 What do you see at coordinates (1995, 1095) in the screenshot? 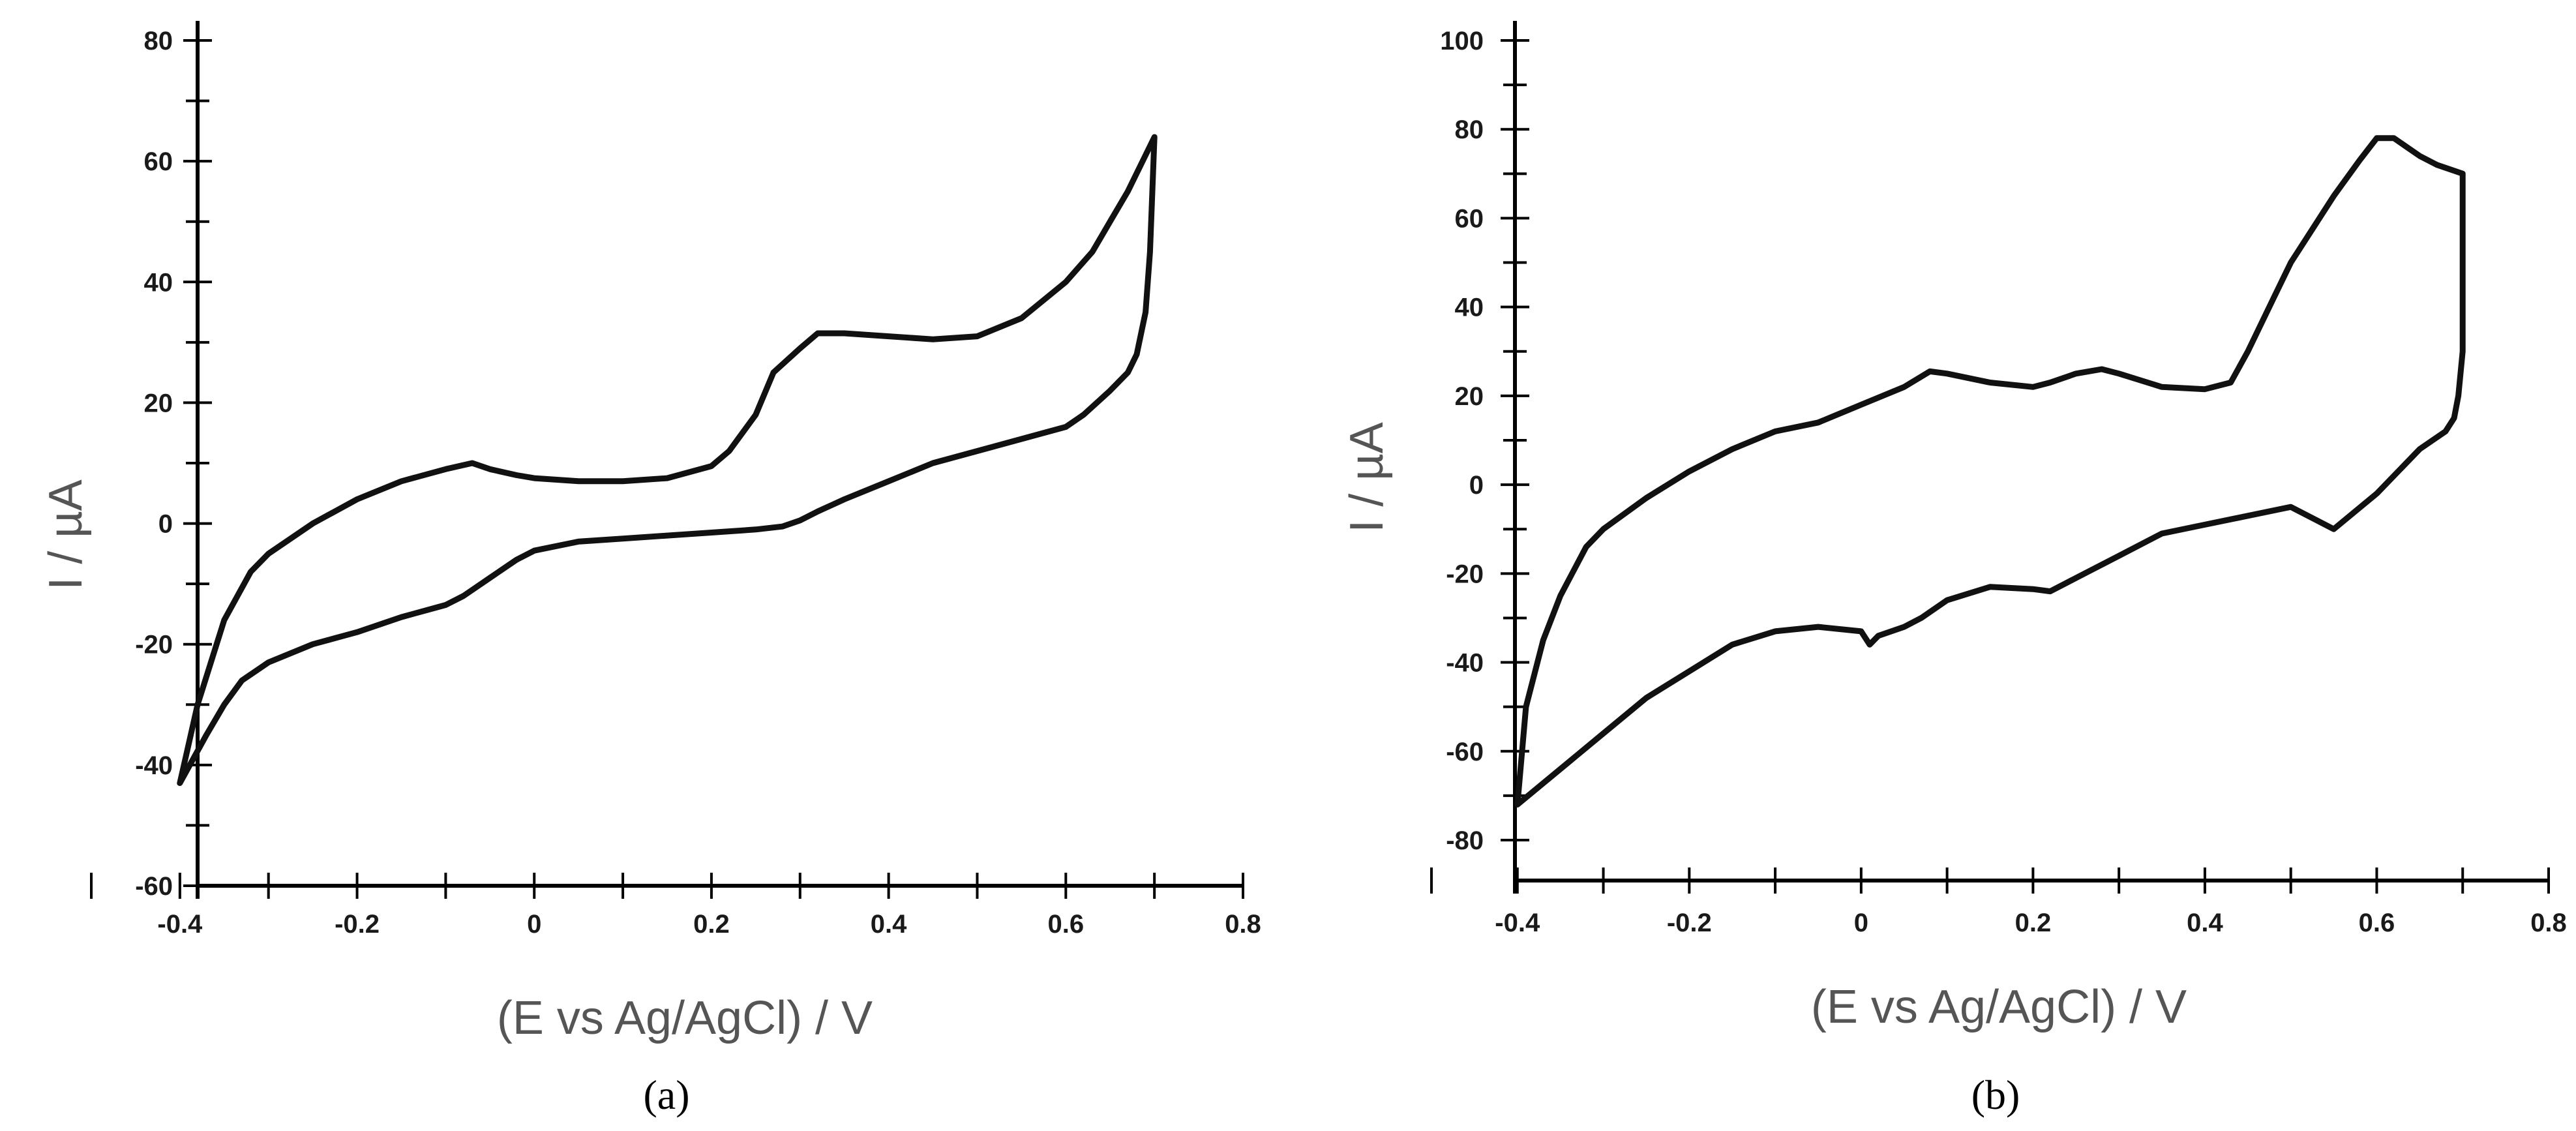
I see `panel-label: (b)` at bounding box center [1995, 1095].